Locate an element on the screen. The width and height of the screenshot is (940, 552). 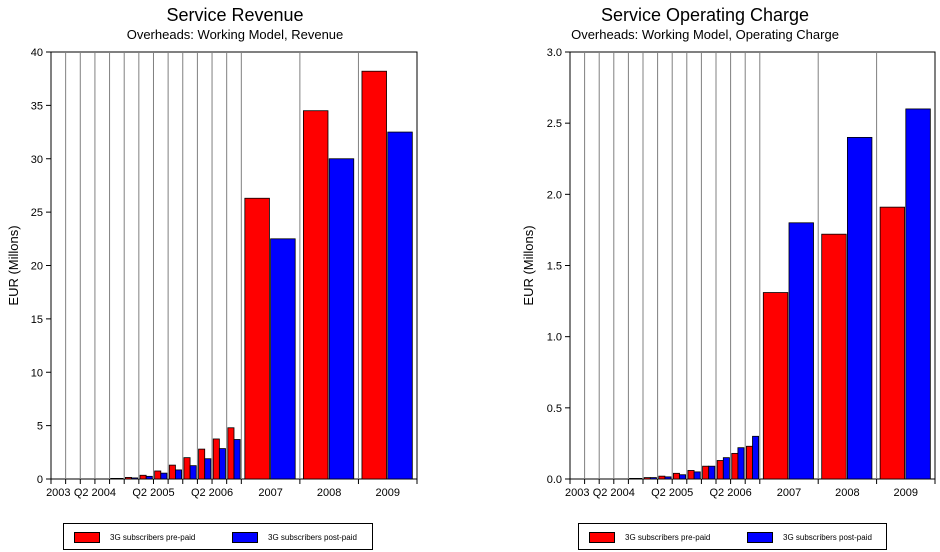
chart-title: Service Revenue is located at coordinates (235, 15).